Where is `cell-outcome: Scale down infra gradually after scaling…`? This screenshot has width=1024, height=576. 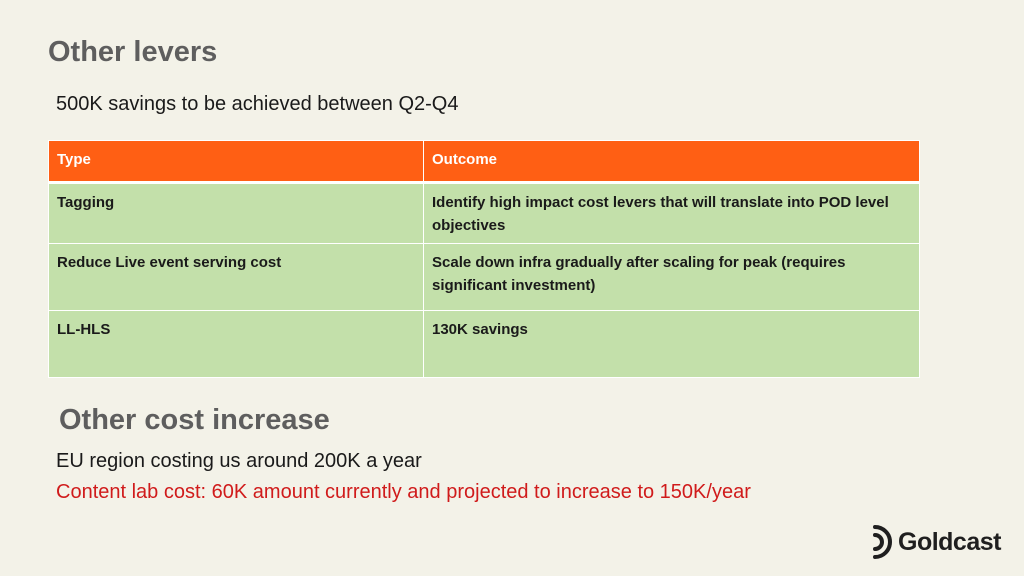 cell-outcome: Scale down infra gradually after scaling… is located at coordinates (671, 277).